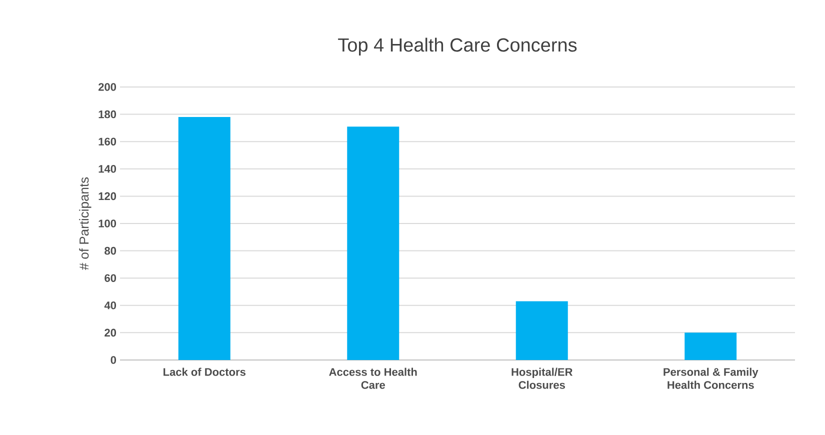  What do you see at coordinates (205, 372) in the screenshot?
I see `x-tick-label: Lack of Doctors` at bounding box center [205, 372].